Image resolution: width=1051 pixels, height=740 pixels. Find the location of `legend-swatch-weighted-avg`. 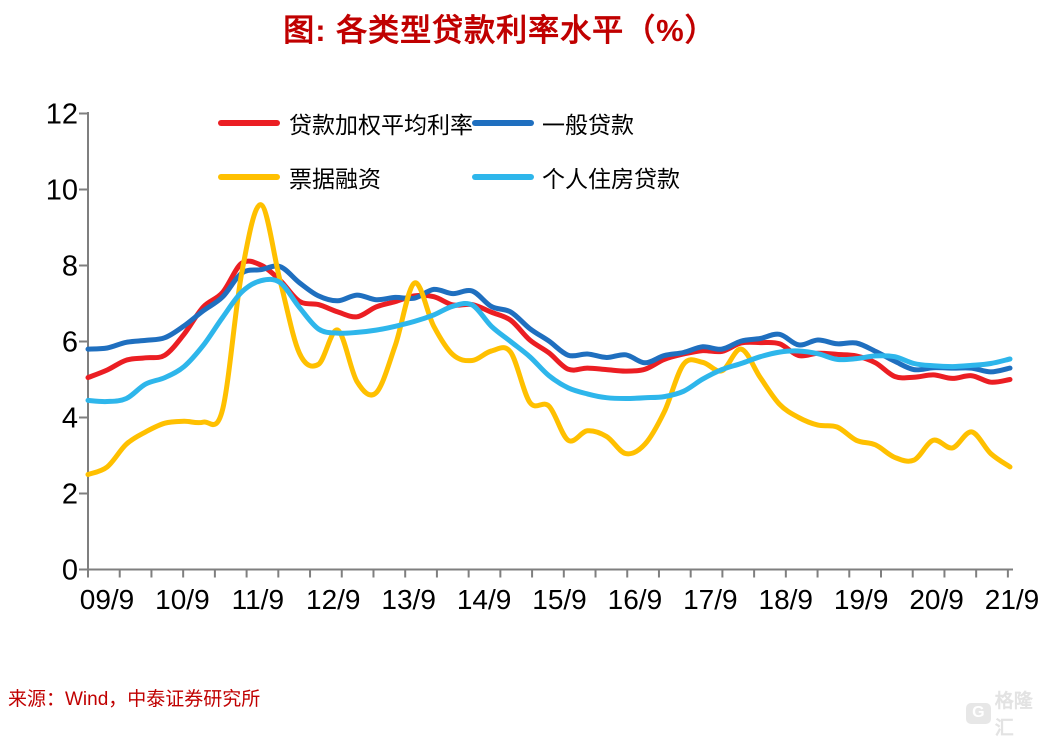

legend-swatch-weighted-avg is located at coordinates (249, 123).